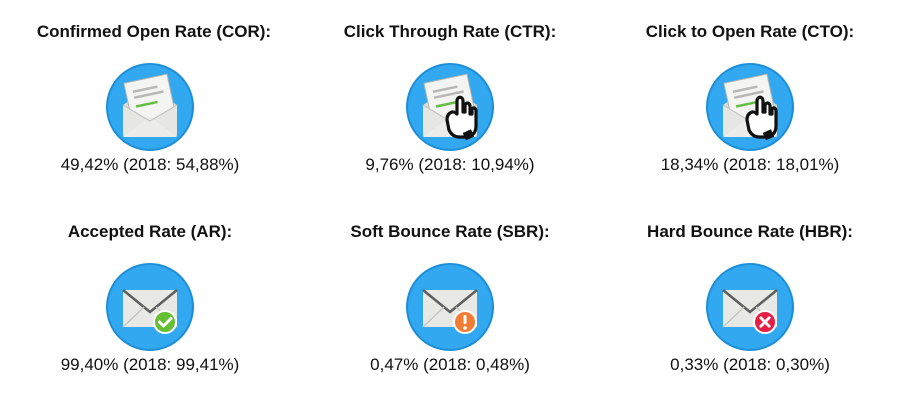  Describe the element at coordinates (750, 307) in the screenshot. I see `envelope-error-icon` at that location.